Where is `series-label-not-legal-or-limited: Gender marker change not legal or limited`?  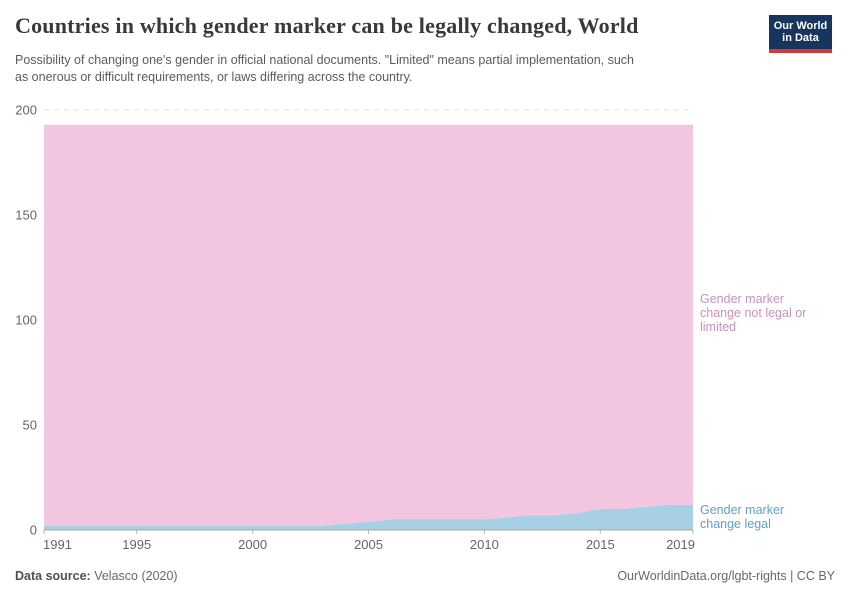
series-label-not-legal-or-limited: Gender marker change not legal or limited is located at coordinates (753, 313).